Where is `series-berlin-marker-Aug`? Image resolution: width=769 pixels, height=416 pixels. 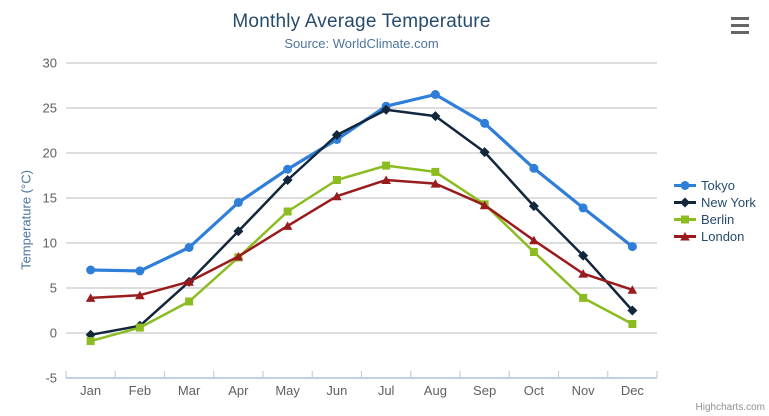
series-berlin-marker-Aug is located at coordinates (435, 171).